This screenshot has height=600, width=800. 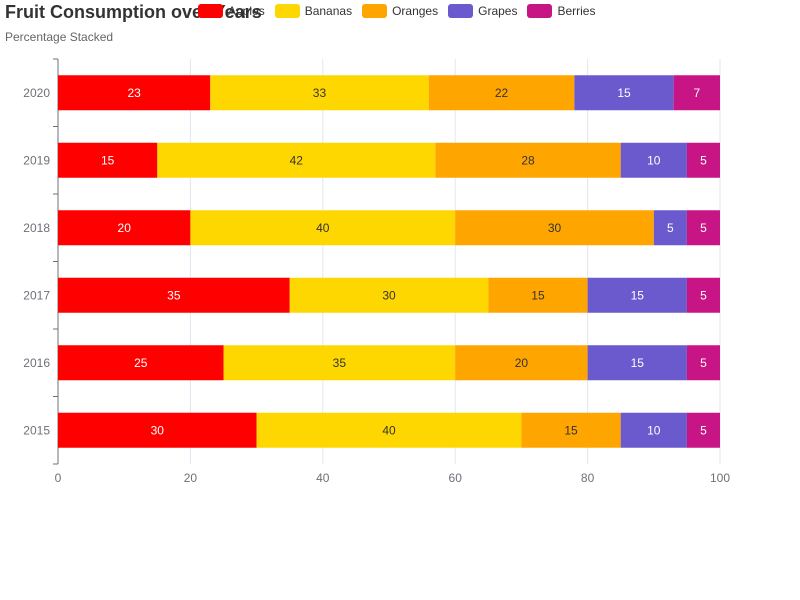 I want to click on legend-item-grapes: Grapes, so click(x=482, y=11).